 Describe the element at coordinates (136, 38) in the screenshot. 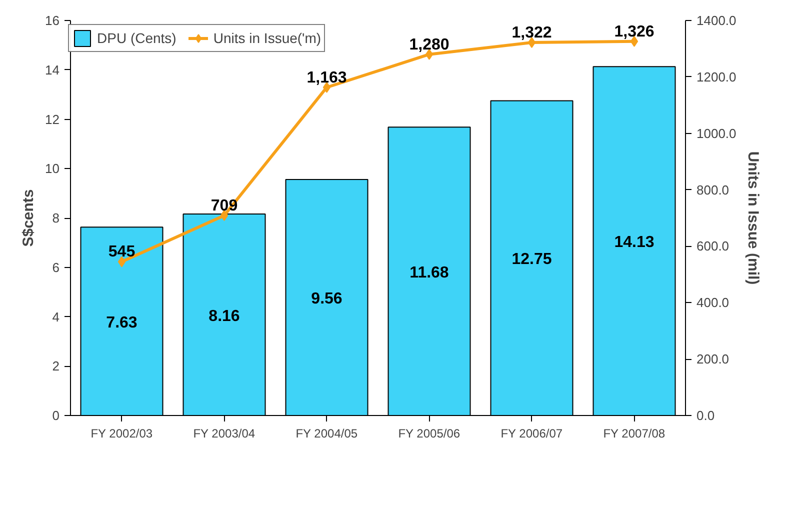

I see `legend-label: DPU (Cents)` at that location.